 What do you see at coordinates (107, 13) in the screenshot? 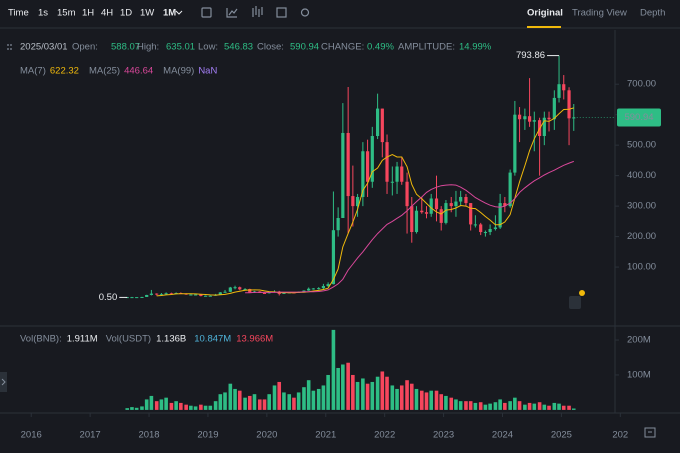
I see `interval-button: 4H` at bounding box center [107, 13].